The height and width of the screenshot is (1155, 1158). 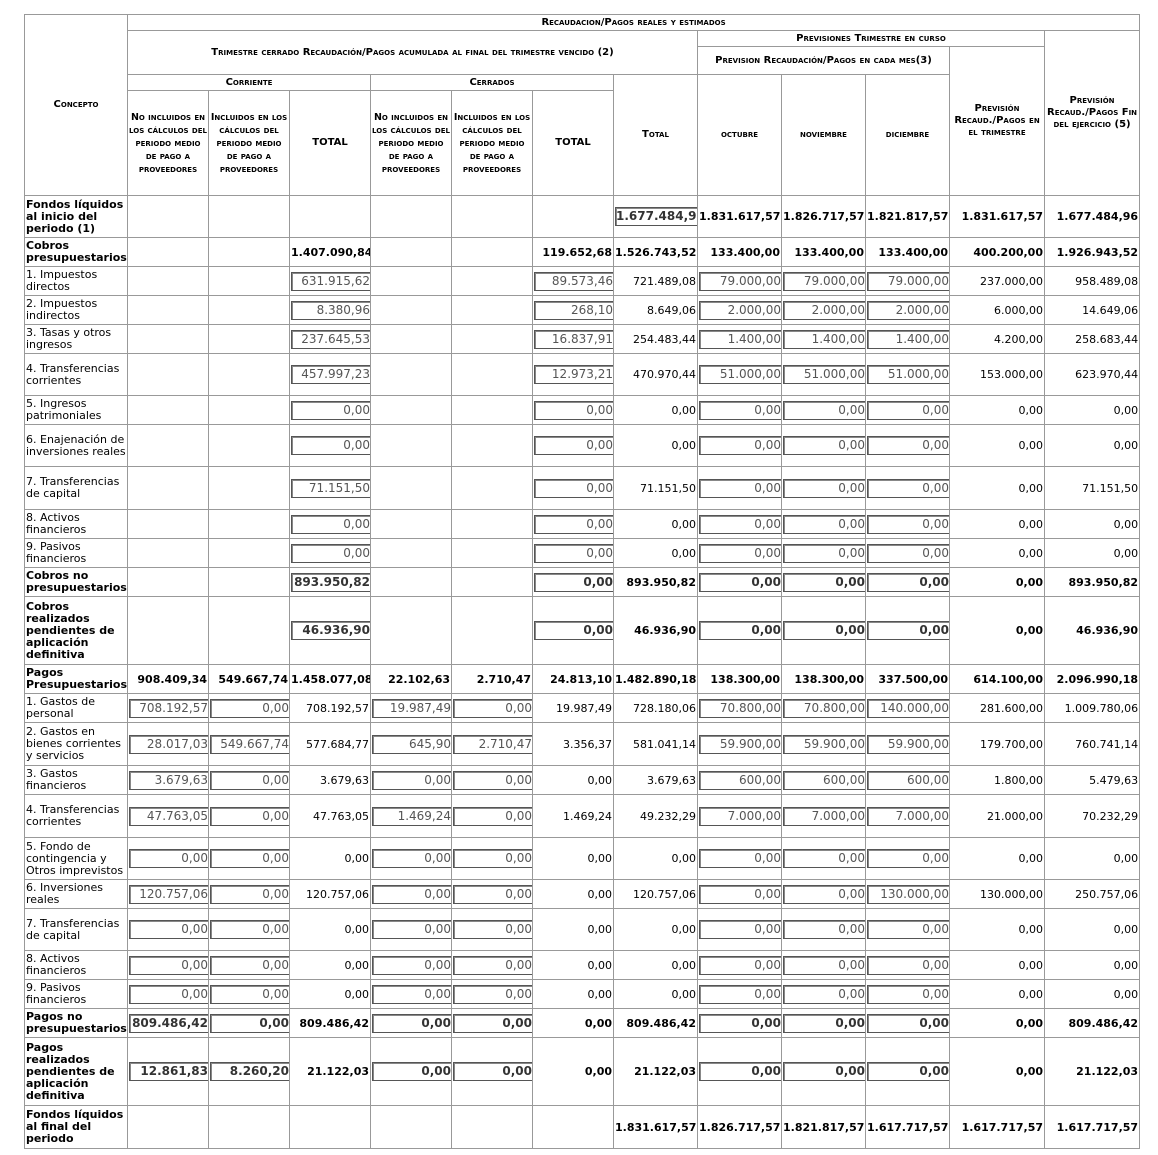 What do you see at coordinates (740, 374) in the screenshot?
I see `input-field: 51.000,00` at bounding box center [740, 374].